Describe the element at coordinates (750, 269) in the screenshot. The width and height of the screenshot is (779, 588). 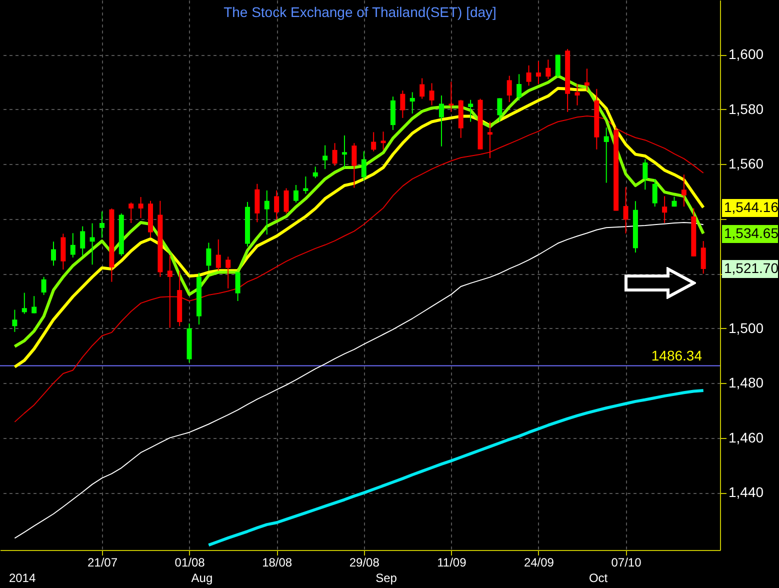
I see `text: 1,521.70` at that location.